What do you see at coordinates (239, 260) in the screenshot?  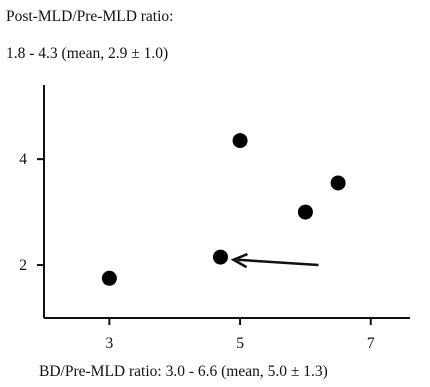 I see `annotation-arrow-head` at bounding box center [239, 260].